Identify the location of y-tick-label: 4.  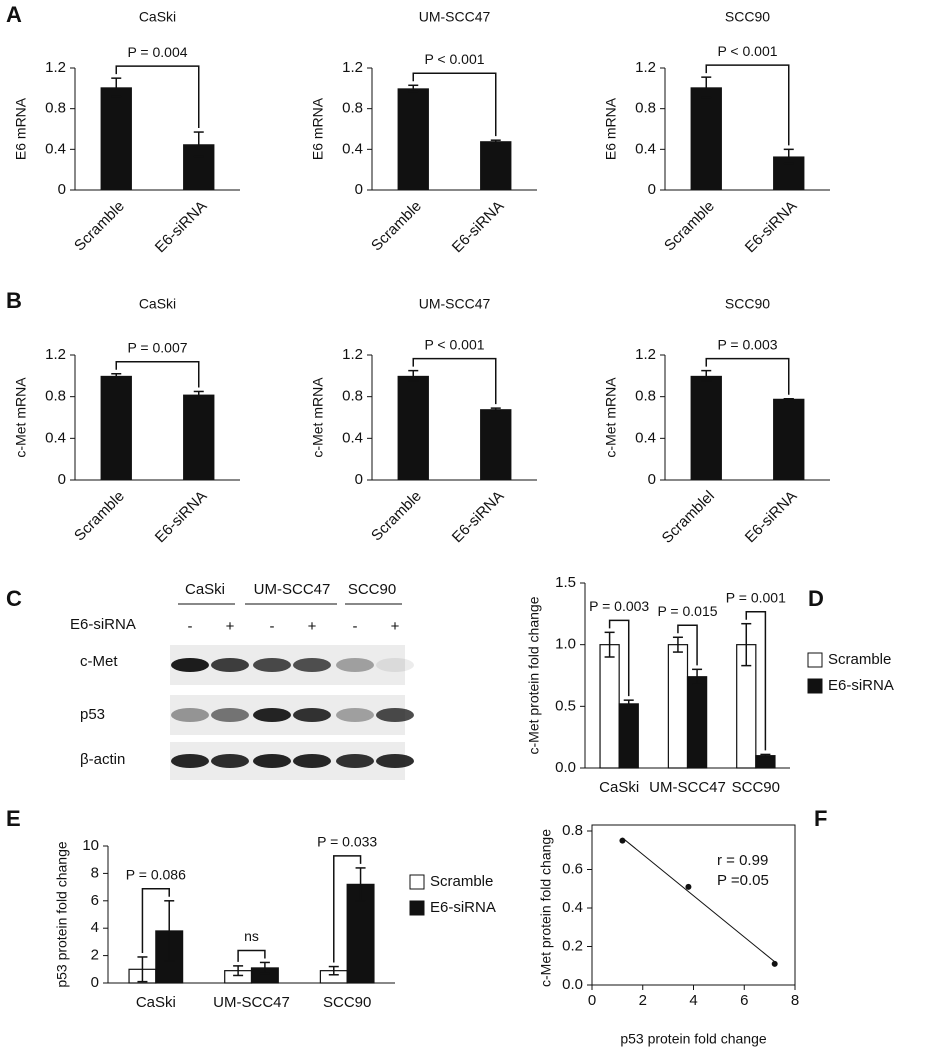
(95, 927).